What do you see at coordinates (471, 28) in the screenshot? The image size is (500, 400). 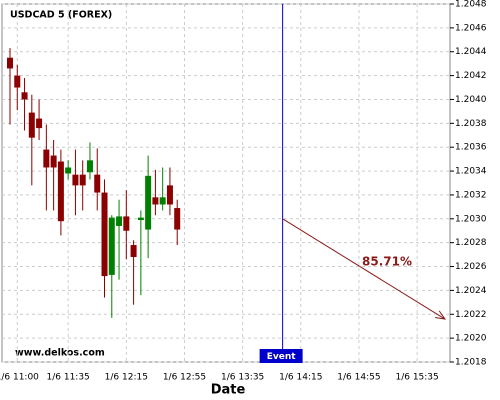 I see `y-tick-label: 1.2046` at bounding box center [471, 28].